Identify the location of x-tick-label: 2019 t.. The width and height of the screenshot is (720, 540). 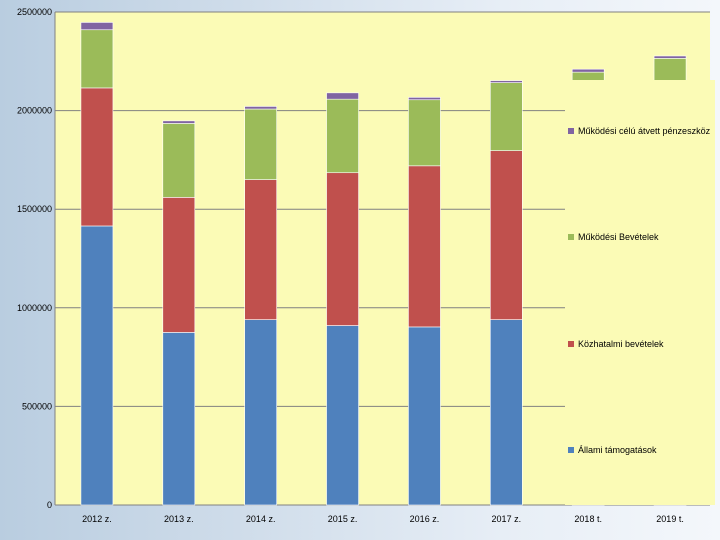
(670, 519).